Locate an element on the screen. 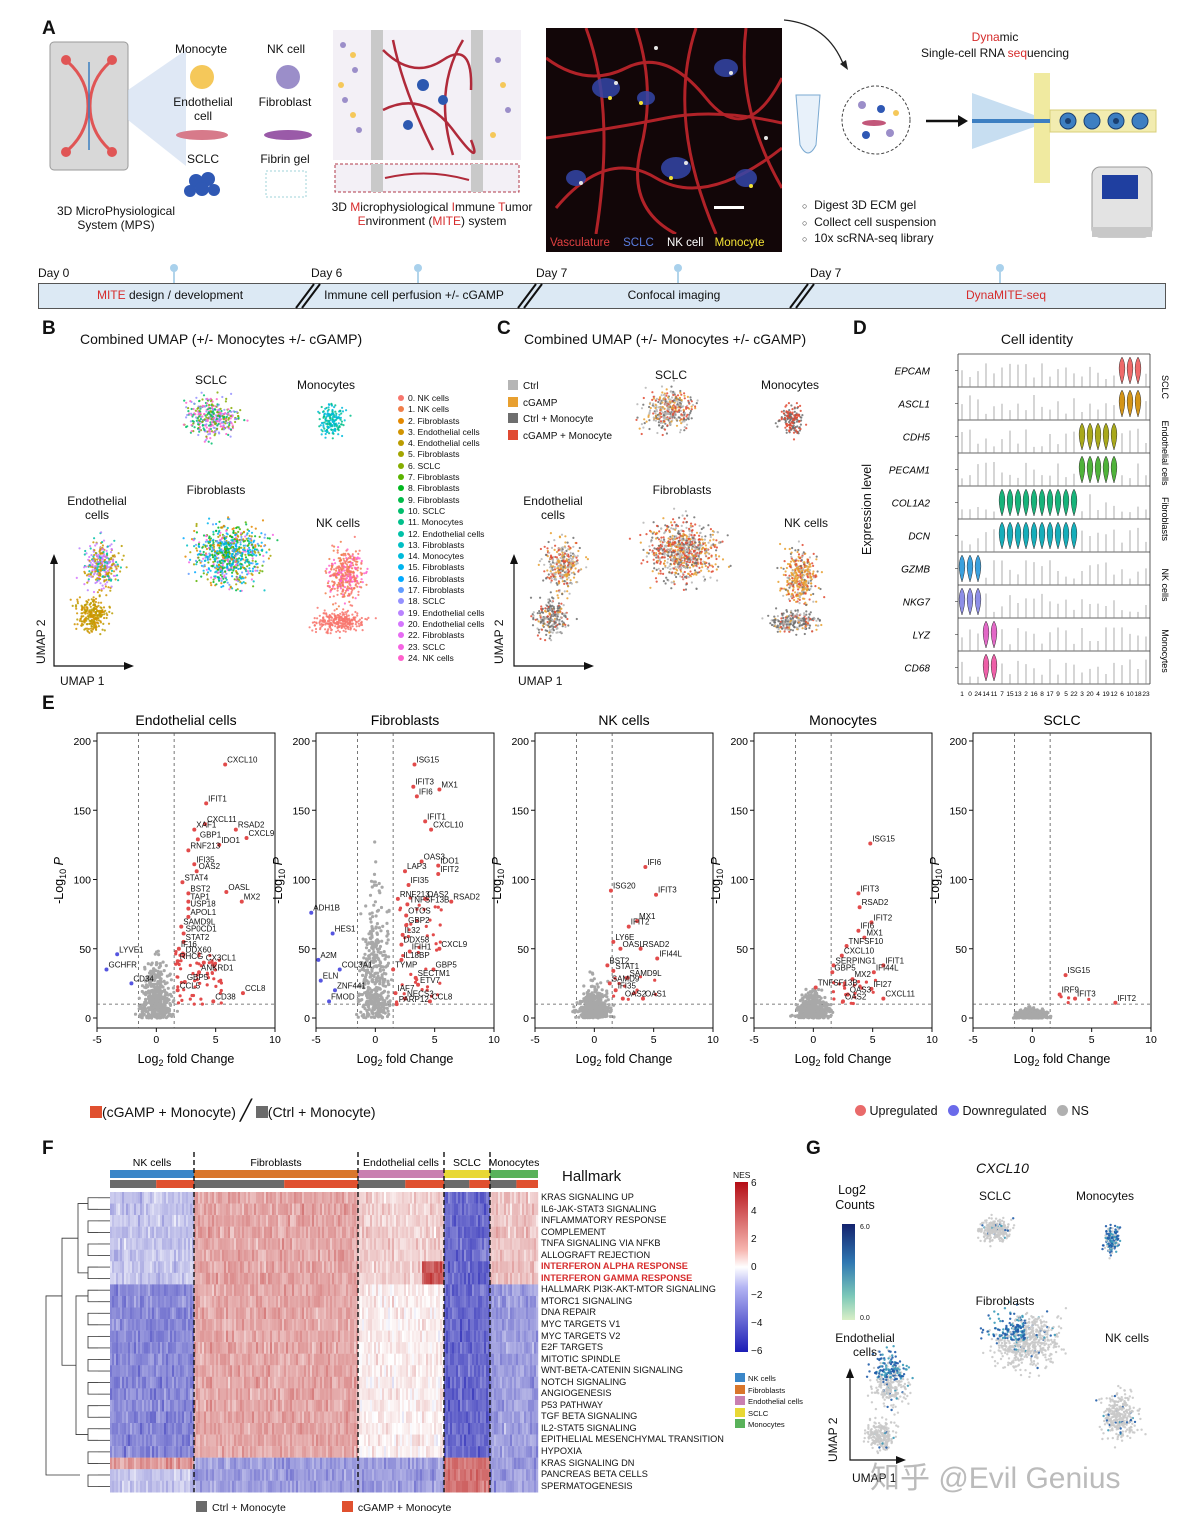 The width and height of the screenshot is (1200, 1529). volcano-point-IFIT2: IFIT2 is located at coordinates (881, 919).